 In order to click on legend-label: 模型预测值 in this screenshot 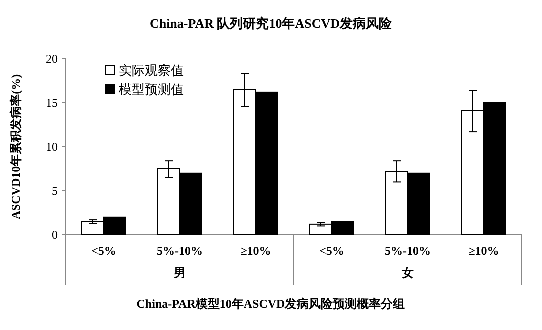, I will do `click(151, 90)`.